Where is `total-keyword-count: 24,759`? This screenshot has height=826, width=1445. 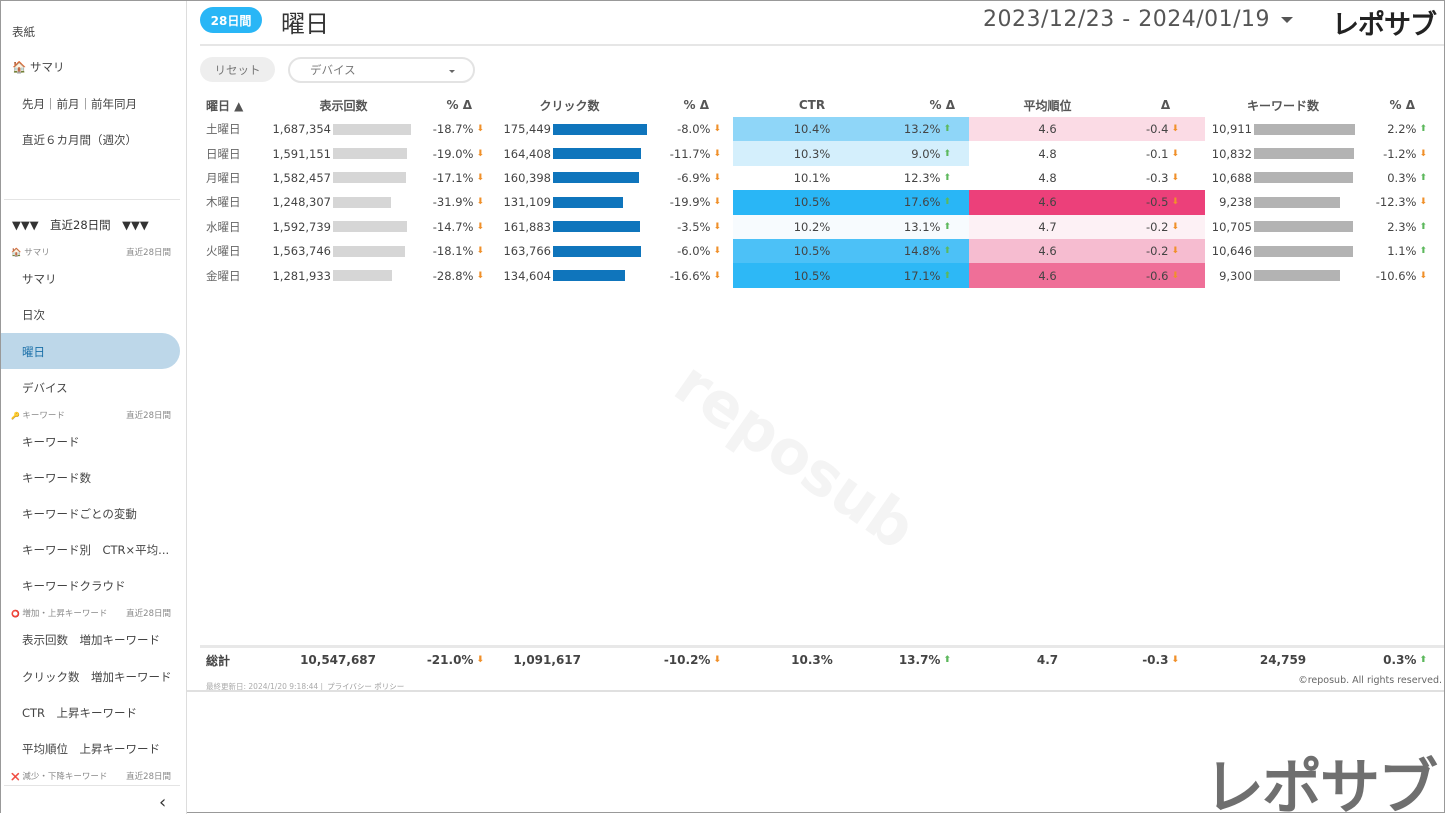
total-keyword-count: 24,759 is located at coordinates (1283, 660).